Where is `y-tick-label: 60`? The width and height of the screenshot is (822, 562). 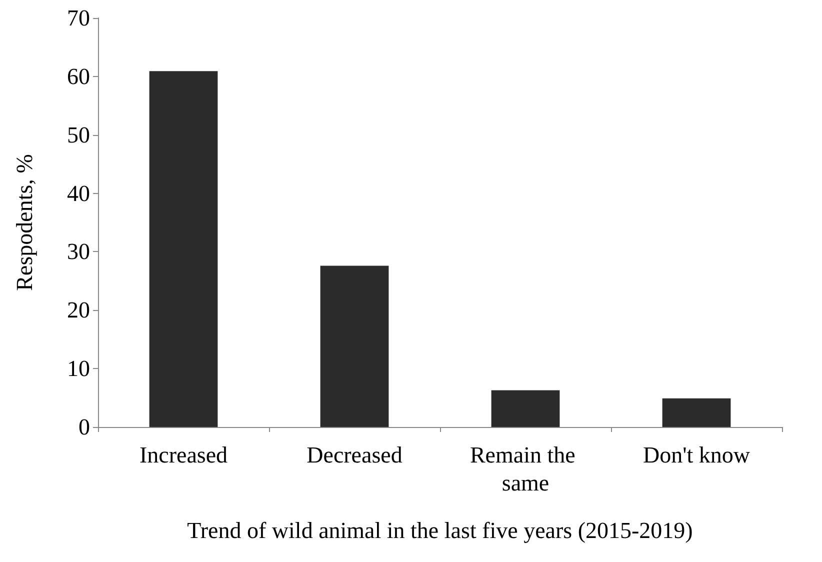
y-tick-label: 60 is located at coordinates (78, 76).